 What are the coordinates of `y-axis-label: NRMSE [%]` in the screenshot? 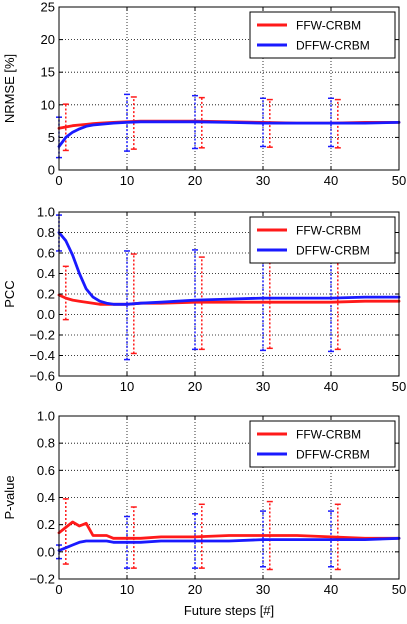 It's located at (9, 88).